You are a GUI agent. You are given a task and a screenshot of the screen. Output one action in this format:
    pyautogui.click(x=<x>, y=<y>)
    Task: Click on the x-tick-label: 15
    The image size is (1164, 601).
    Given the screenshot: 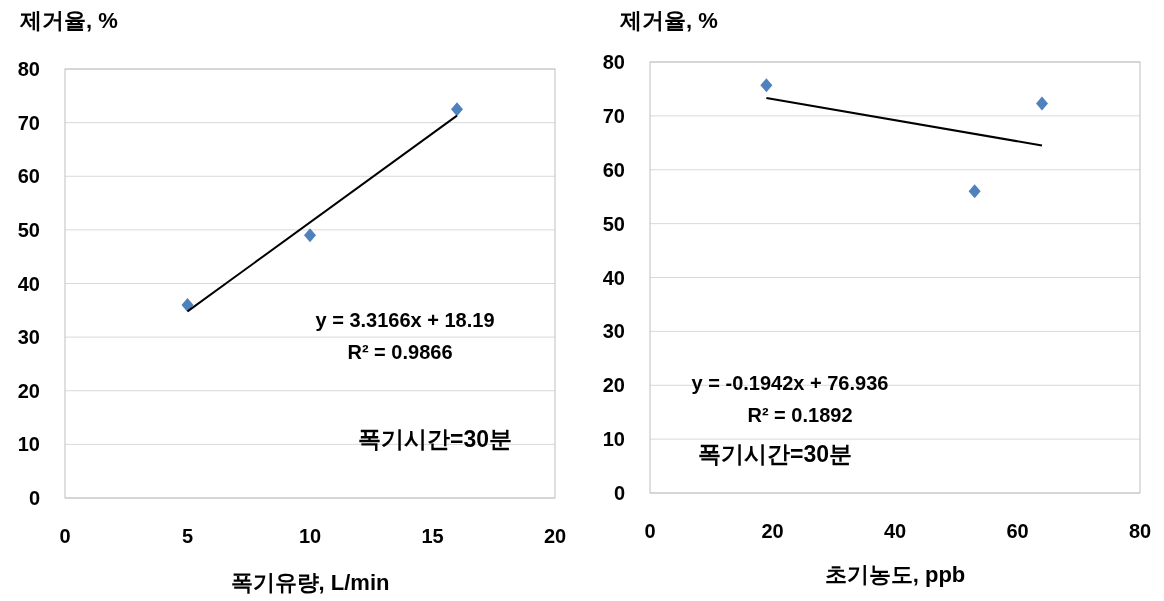 What is the action you would take?
    pyautogui.click(x=432, y=536)
    